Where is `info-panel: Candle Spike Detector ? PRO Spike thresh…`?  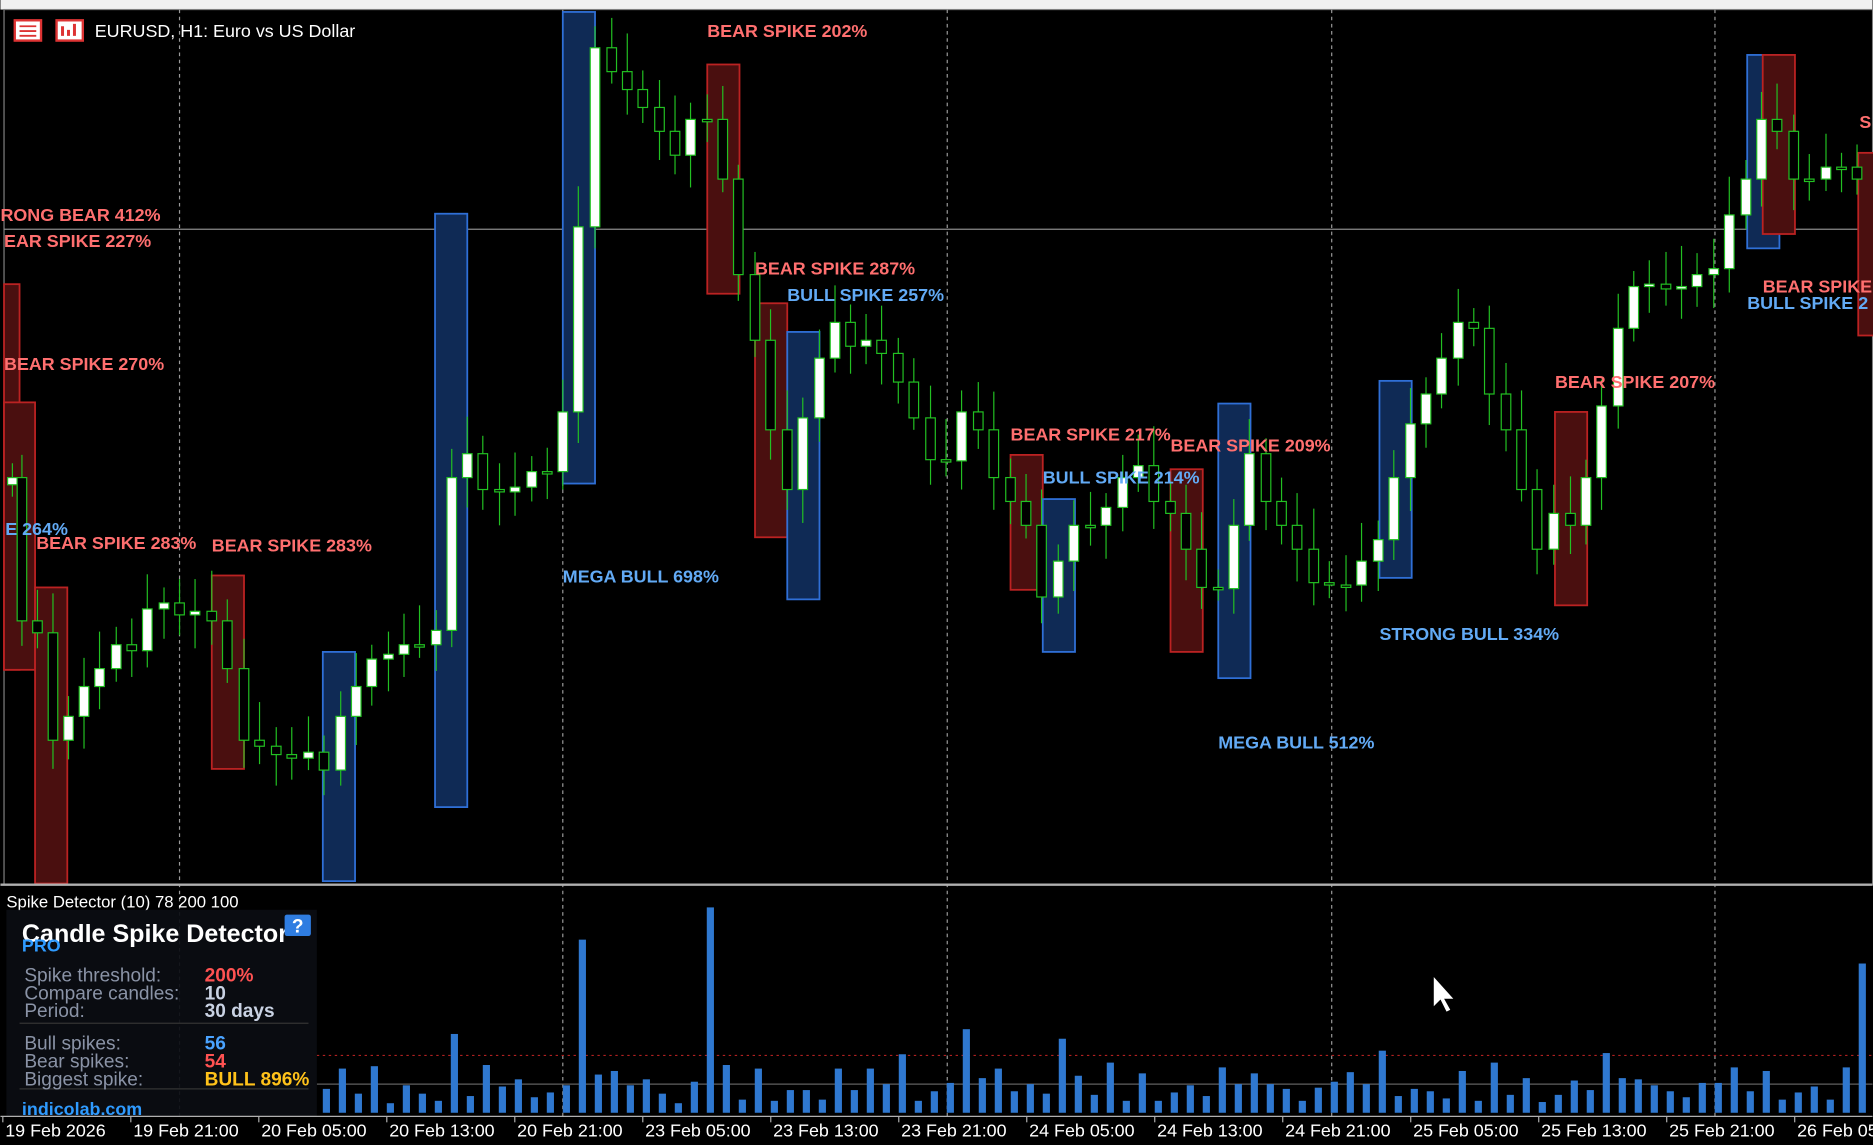 info-panel: Candle Spike Detector ? PRO Spike thresh… is located at coordinates (161, 1014).